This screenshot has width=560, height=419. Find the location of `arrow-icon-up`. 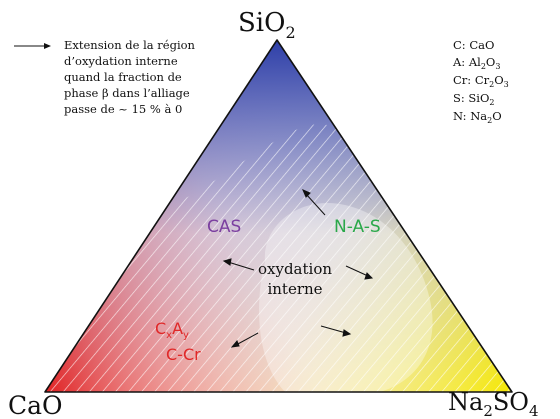

arrow-icon-up is located at coordinates (314, 202).